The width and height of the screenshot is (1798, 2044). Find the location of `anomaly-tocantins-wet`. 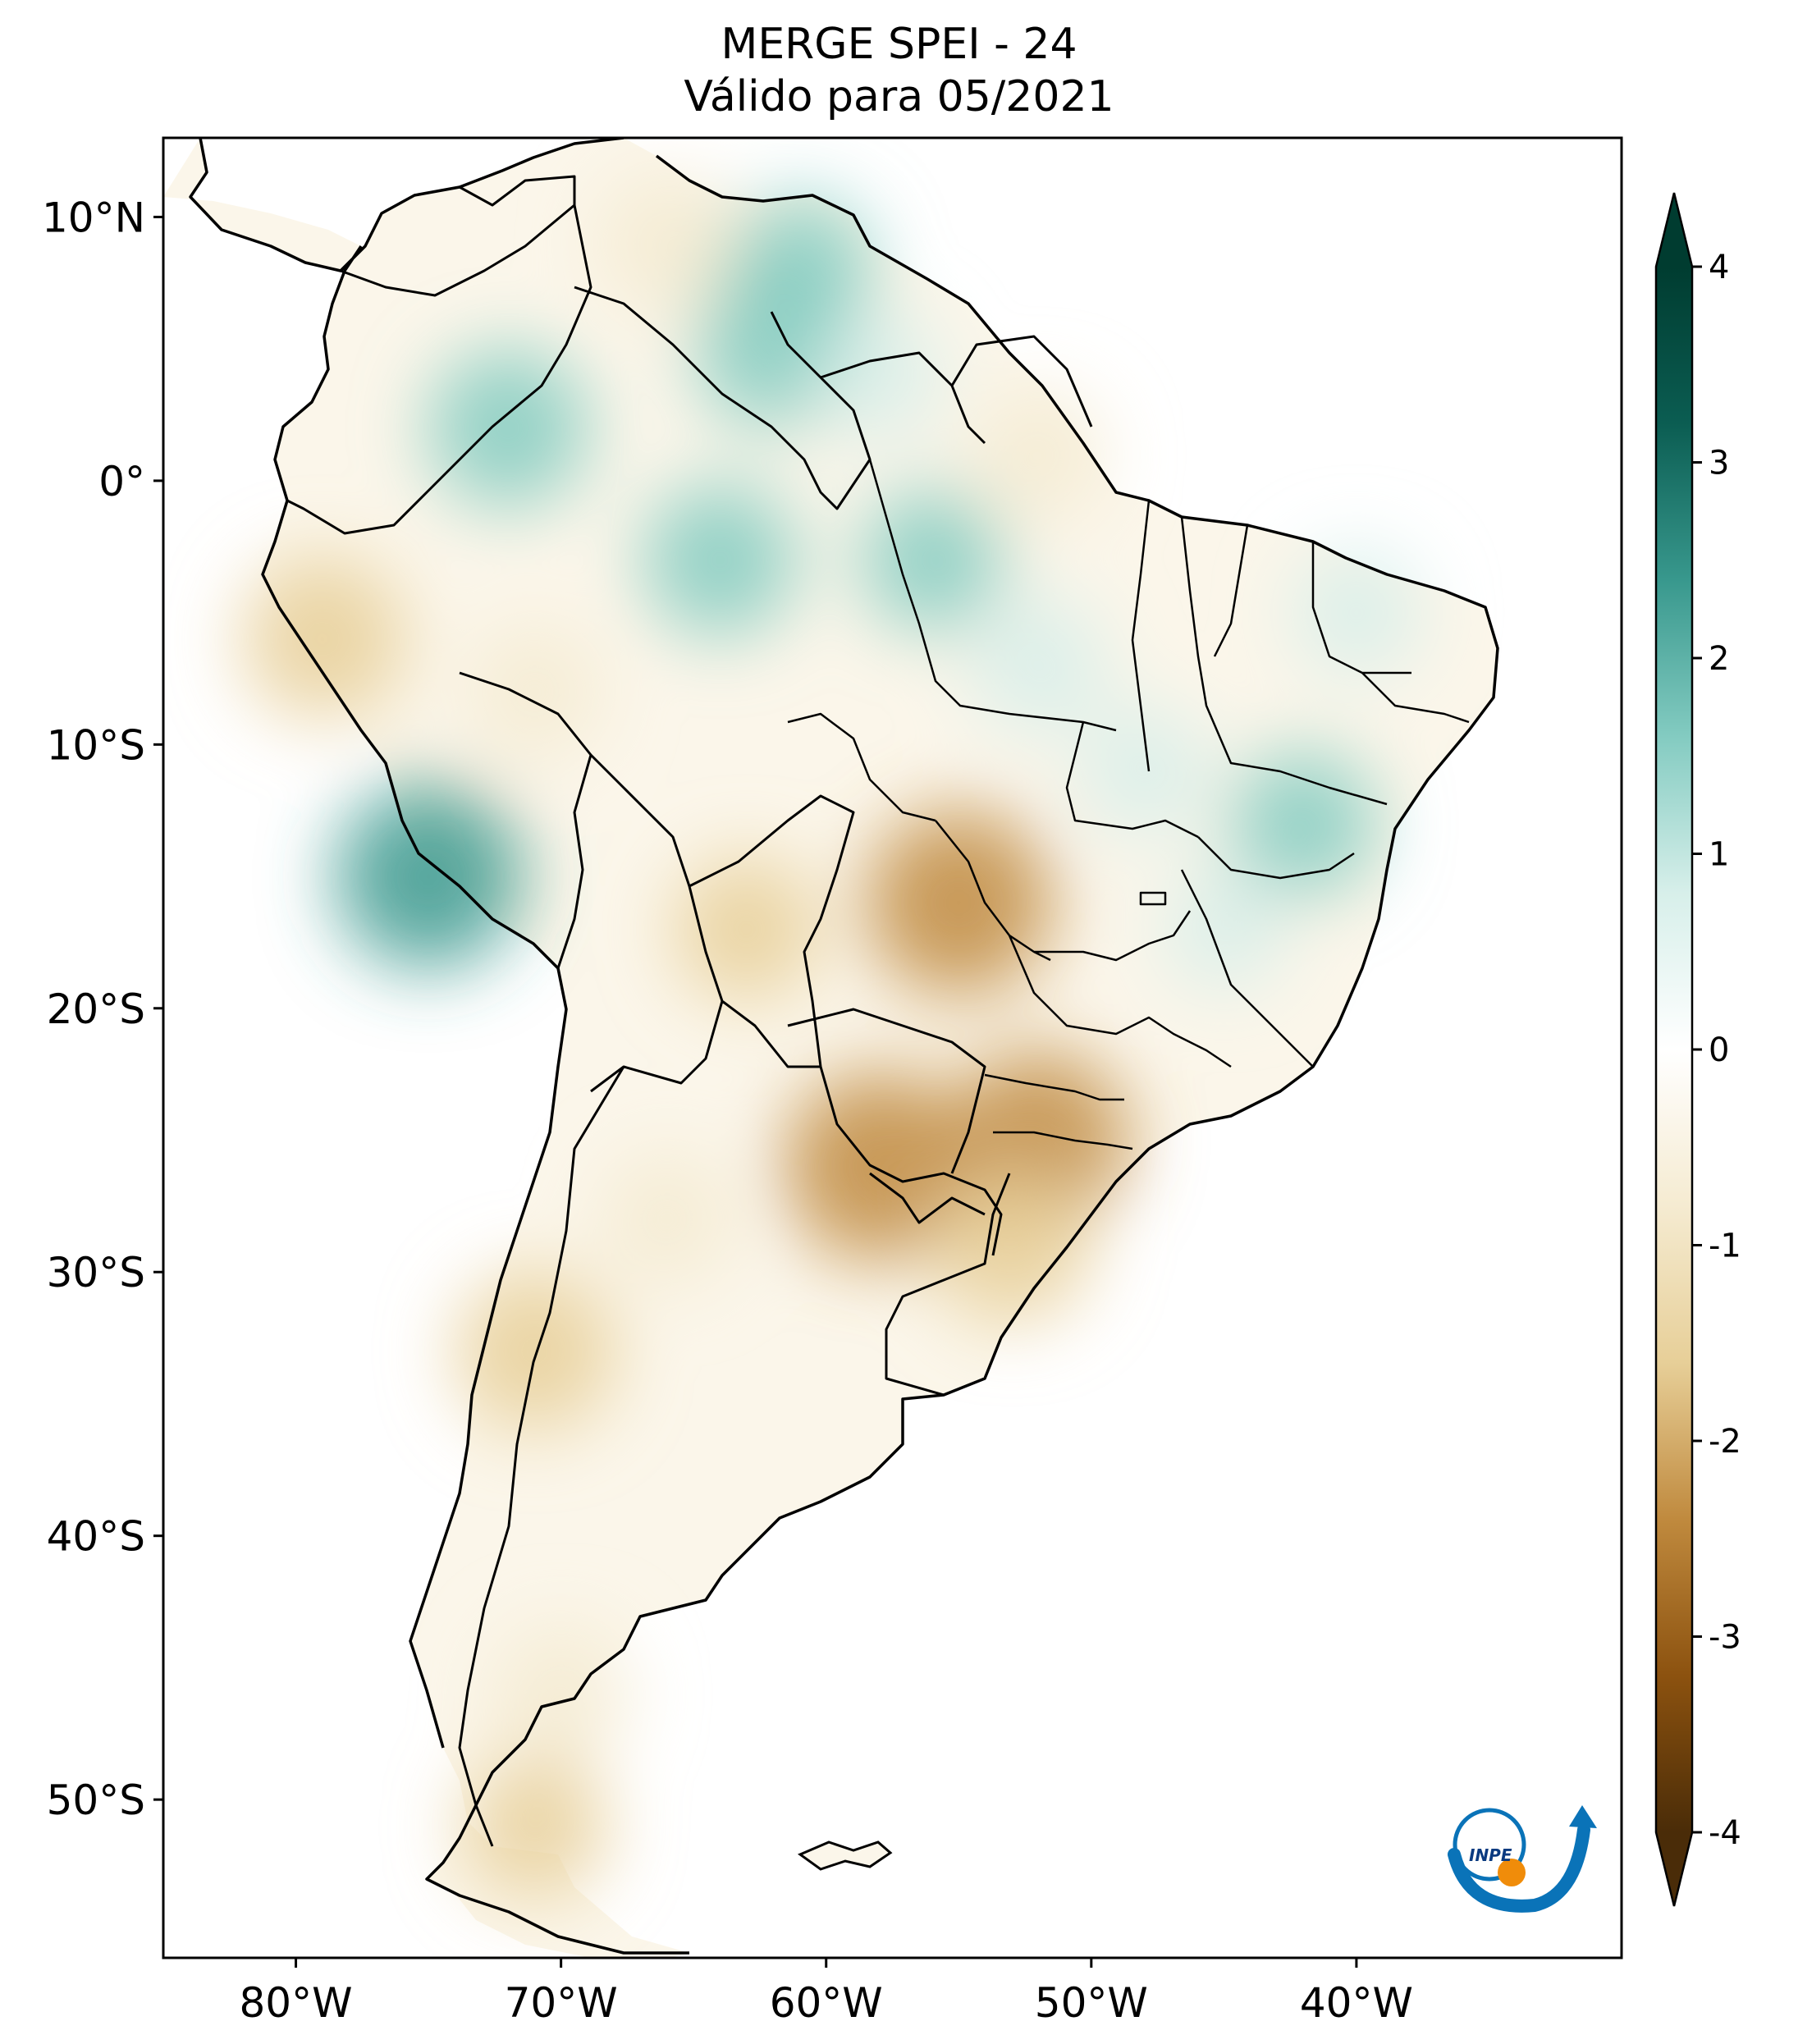

anomaly-tocantins-wet is located at coordinates (1144, 771).